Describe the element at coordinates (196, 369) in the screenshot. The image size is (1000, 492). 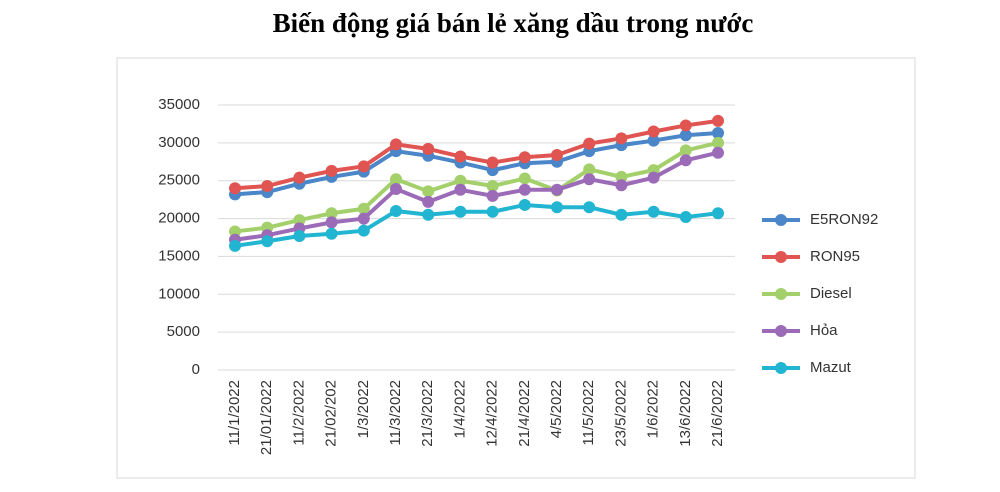
I see `y-tick-label: 0` at that location.